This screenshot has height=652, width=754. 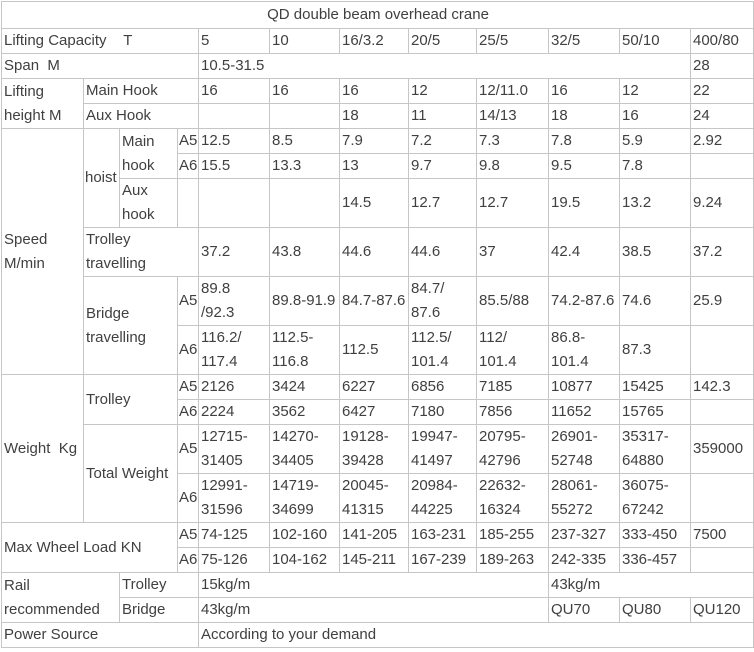 I want to click on value-cell: 145-211, so click(x=374, y=560).